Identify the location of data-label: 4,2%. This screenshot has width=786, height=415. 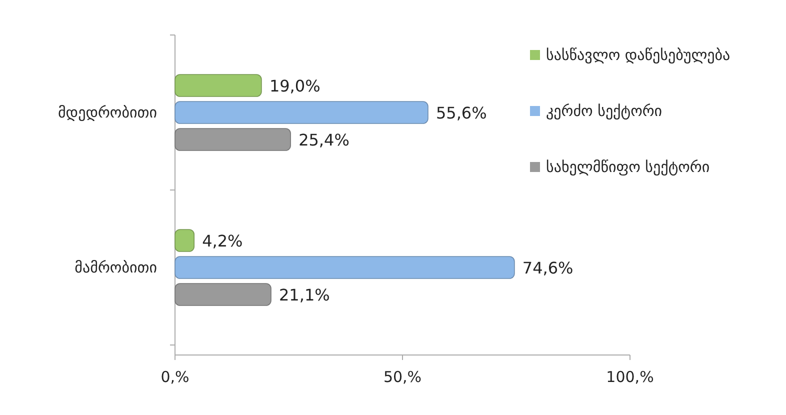
(222, 241).